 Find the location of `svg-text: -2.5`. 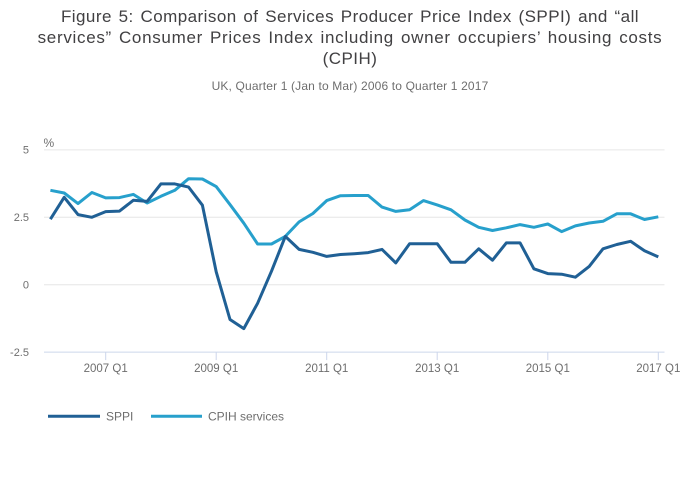

svg-text: -2.5 is located at coordinates (19, 353).